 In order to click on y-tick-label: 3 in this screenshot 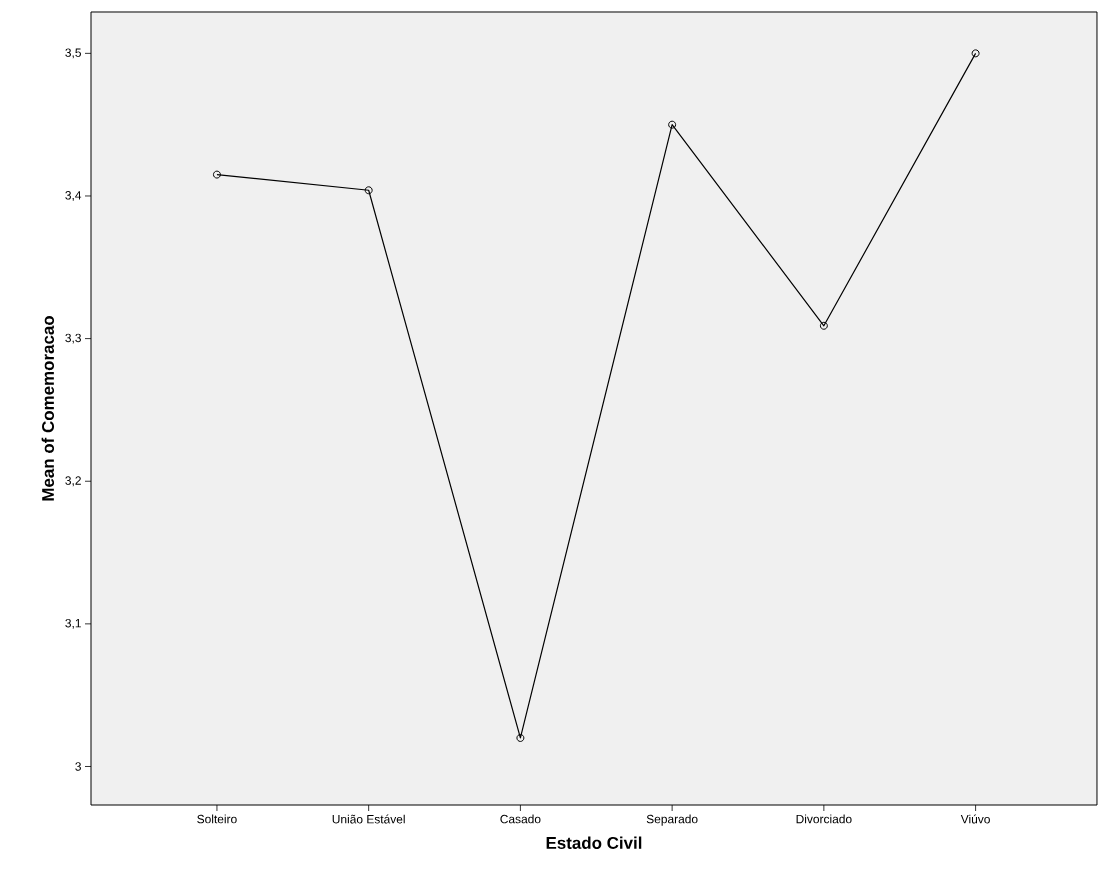, I will do `click(78, 766)`.